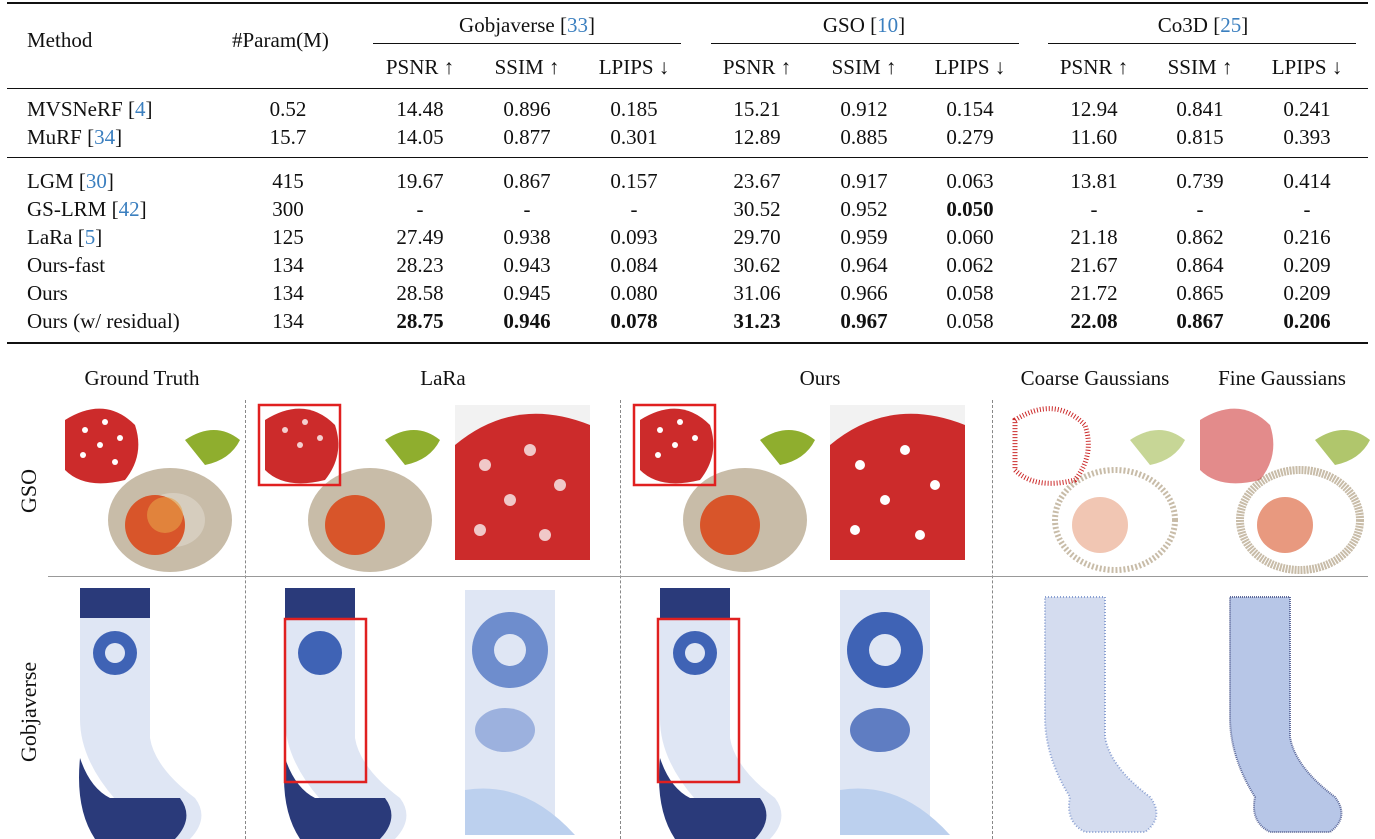 The width and height of the screenshot is (1375, 839). Describe the element at coordinates (864, 137) in the screenshot. I see `metric-cell: 0.885` at that location.